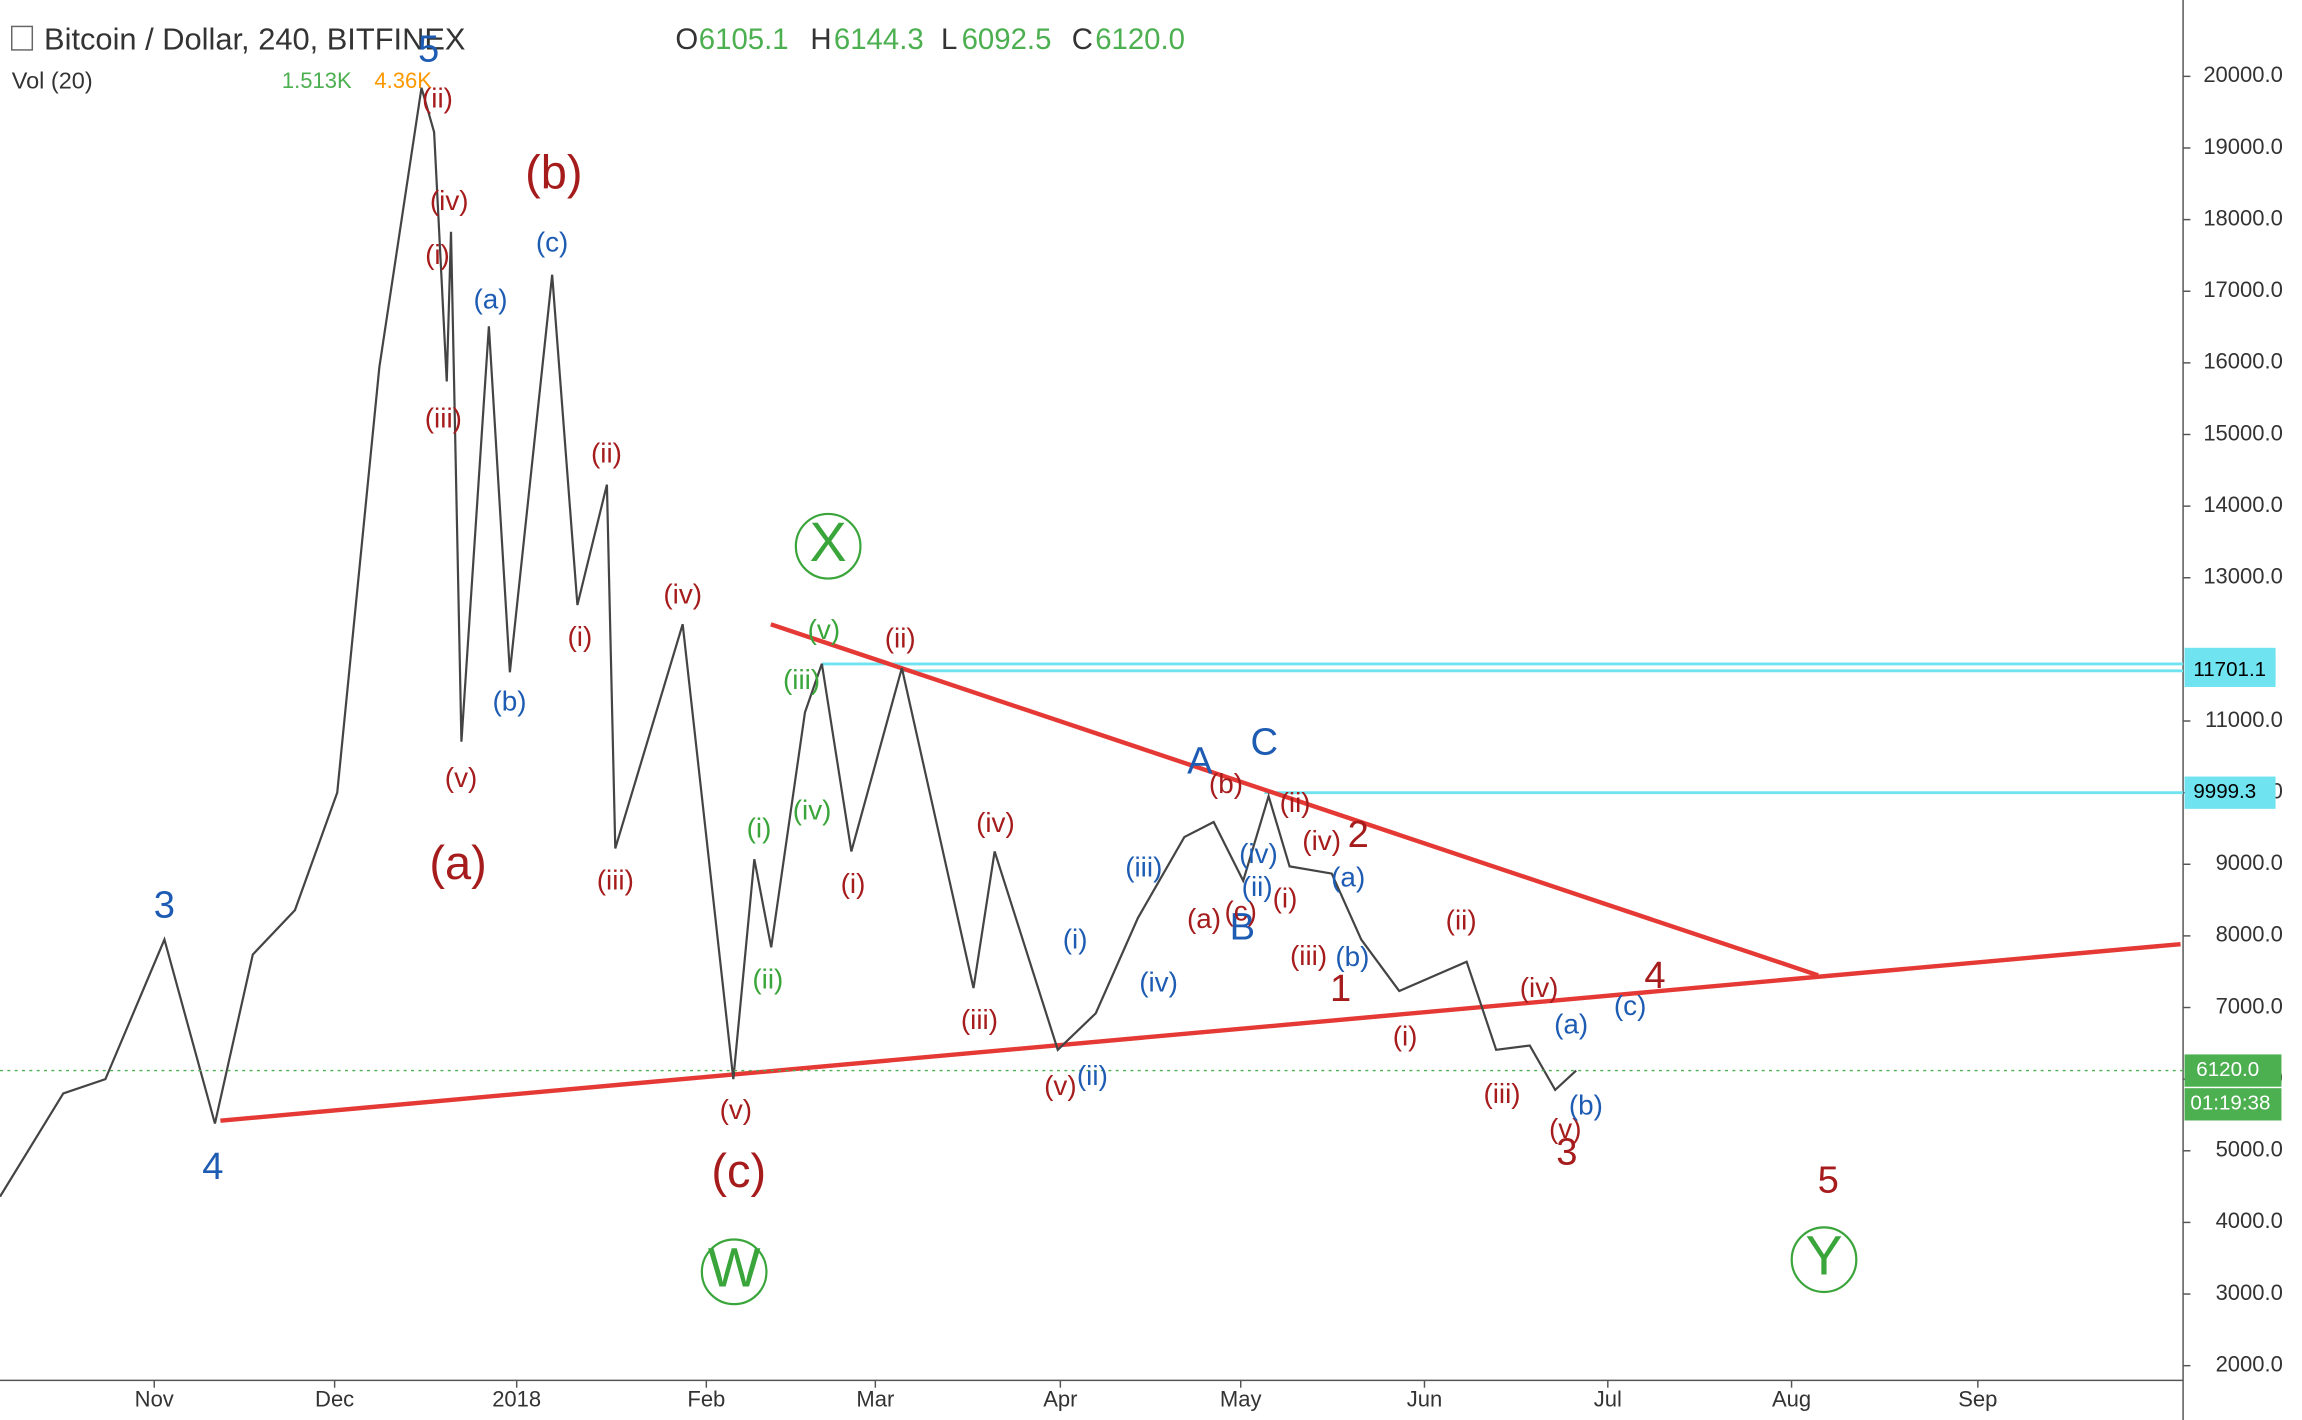 This screenshot has width=2302, height=1420. What do you see at coordinates (254, 38) in the screenshot?
I see `symbol: Bitcoin / Dollar, 240, BITFINEX` at bounding box center [254, 38].